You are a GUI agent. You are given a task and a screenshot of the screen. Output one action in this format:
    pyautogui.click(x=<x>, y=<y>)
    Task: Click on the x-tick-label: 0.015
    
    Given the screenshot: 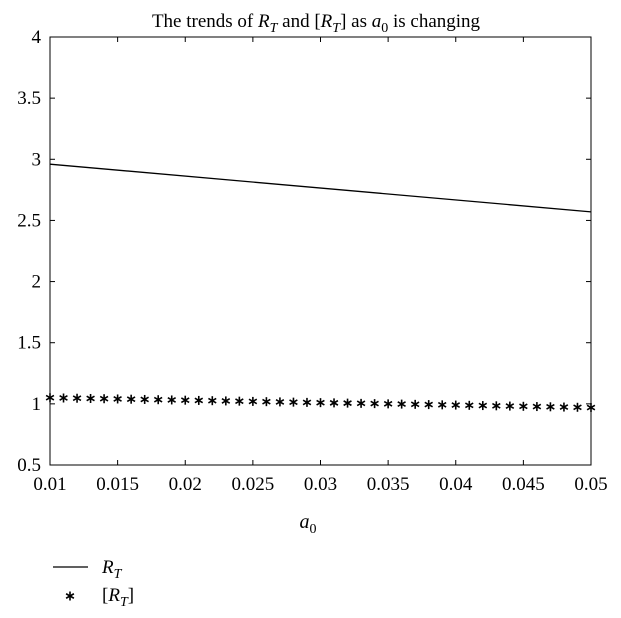 What is the action you would take?
    pyautogui.click(x=117, y=484)
    